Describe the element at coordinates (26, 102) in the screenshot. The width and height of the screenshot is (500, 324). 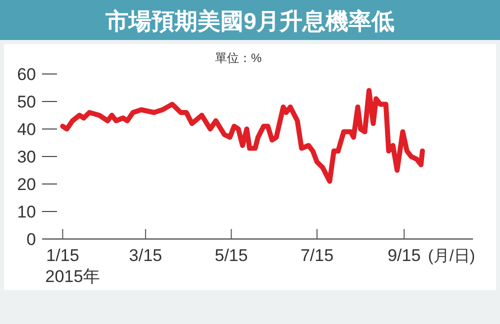
I see `y-tick-label: 50` at that location.